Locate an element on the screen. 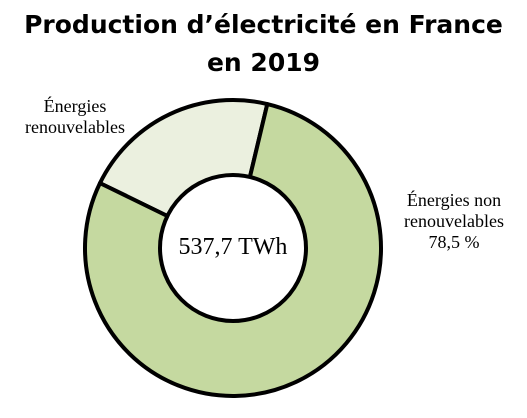  slice-label-nonrenewable-line2: renouvelables is located at coordinates (454, 221).